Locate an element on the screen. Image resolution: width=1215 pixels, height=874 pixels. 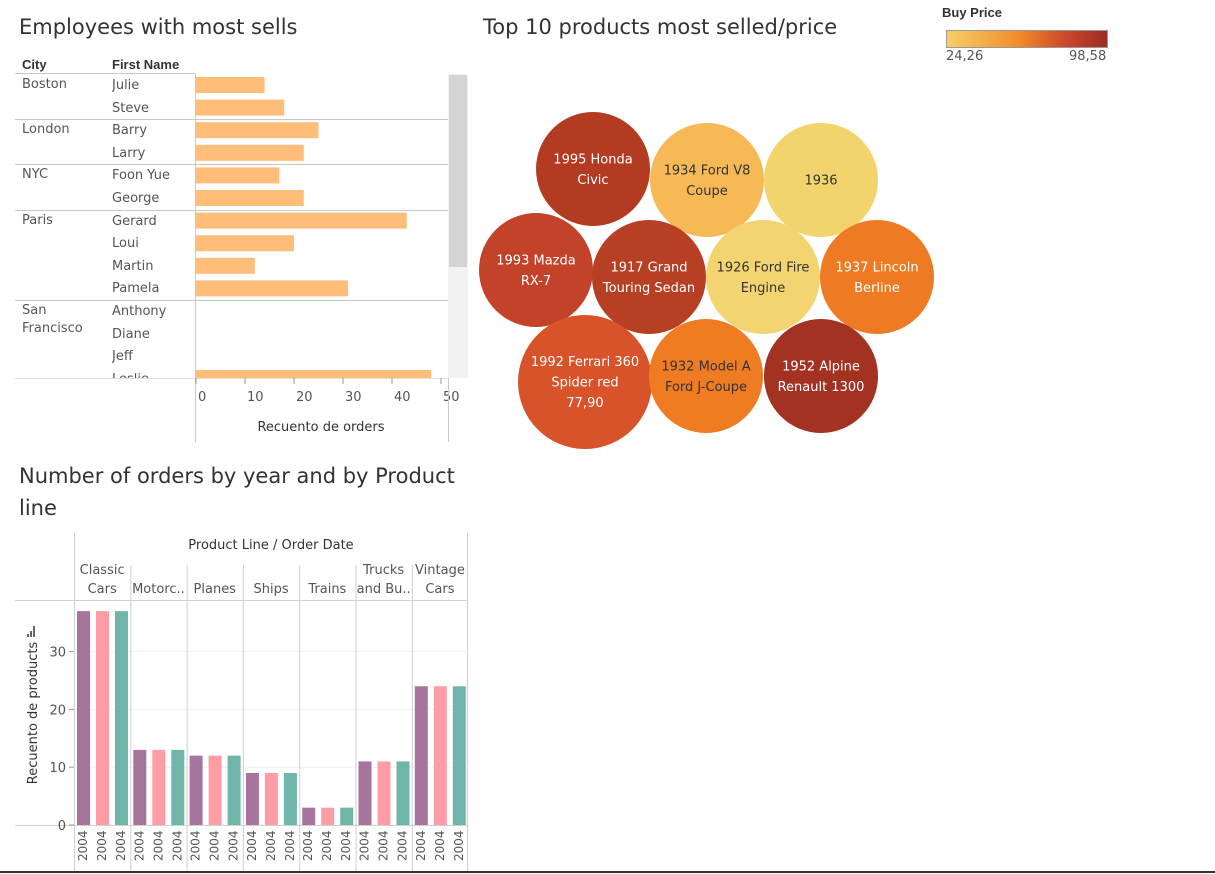
first-name-label: Foon Yue is located at coordinates (141, 176).